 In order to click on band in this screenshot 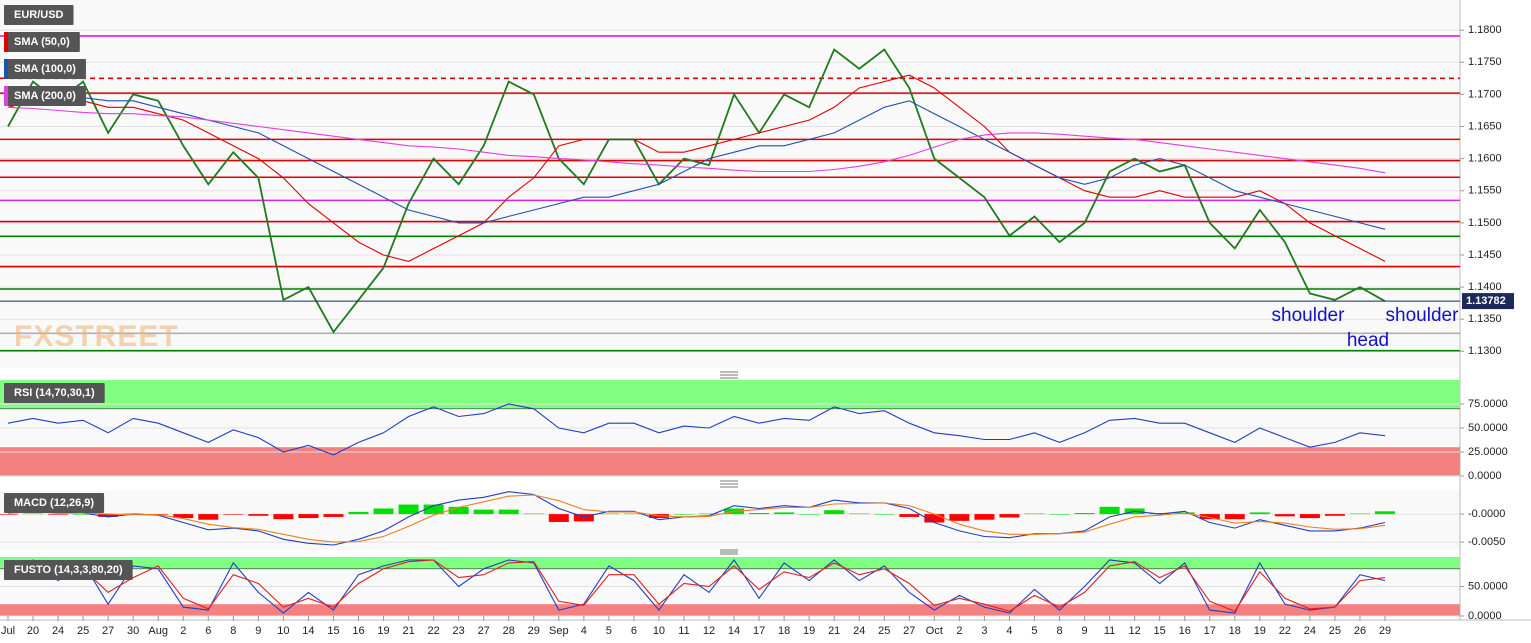, I will do `click(730, 563)`.